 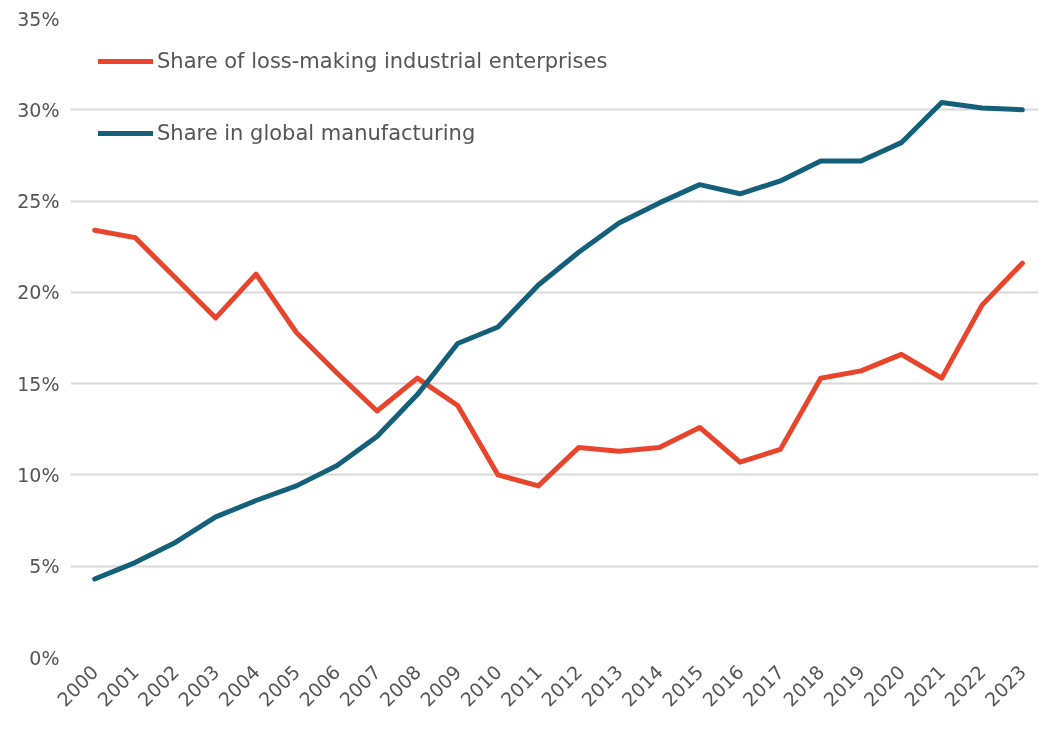 I want to click on y-tick-label: 20%, so click(x=38, y=292).